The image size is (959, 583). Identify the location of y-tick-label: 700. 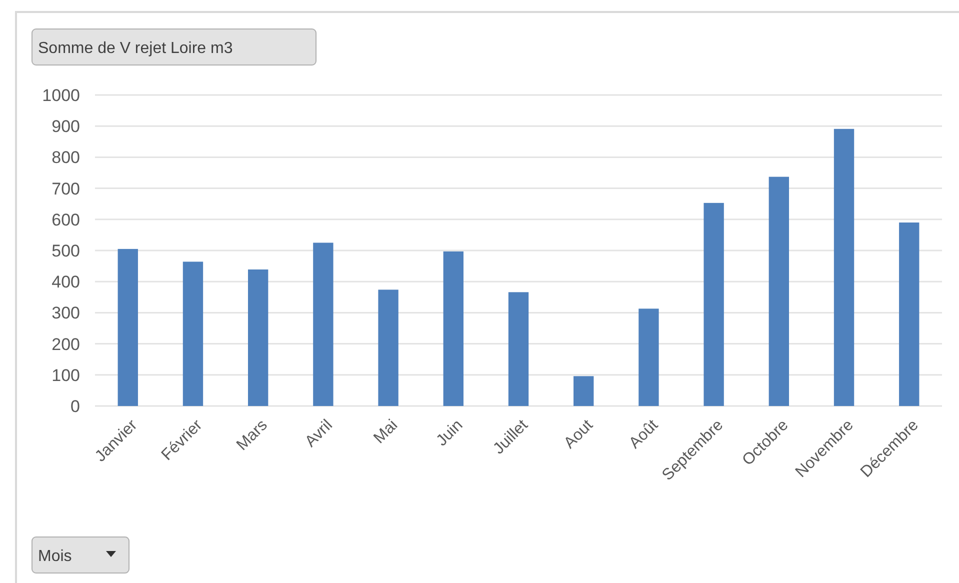
(66, 188).